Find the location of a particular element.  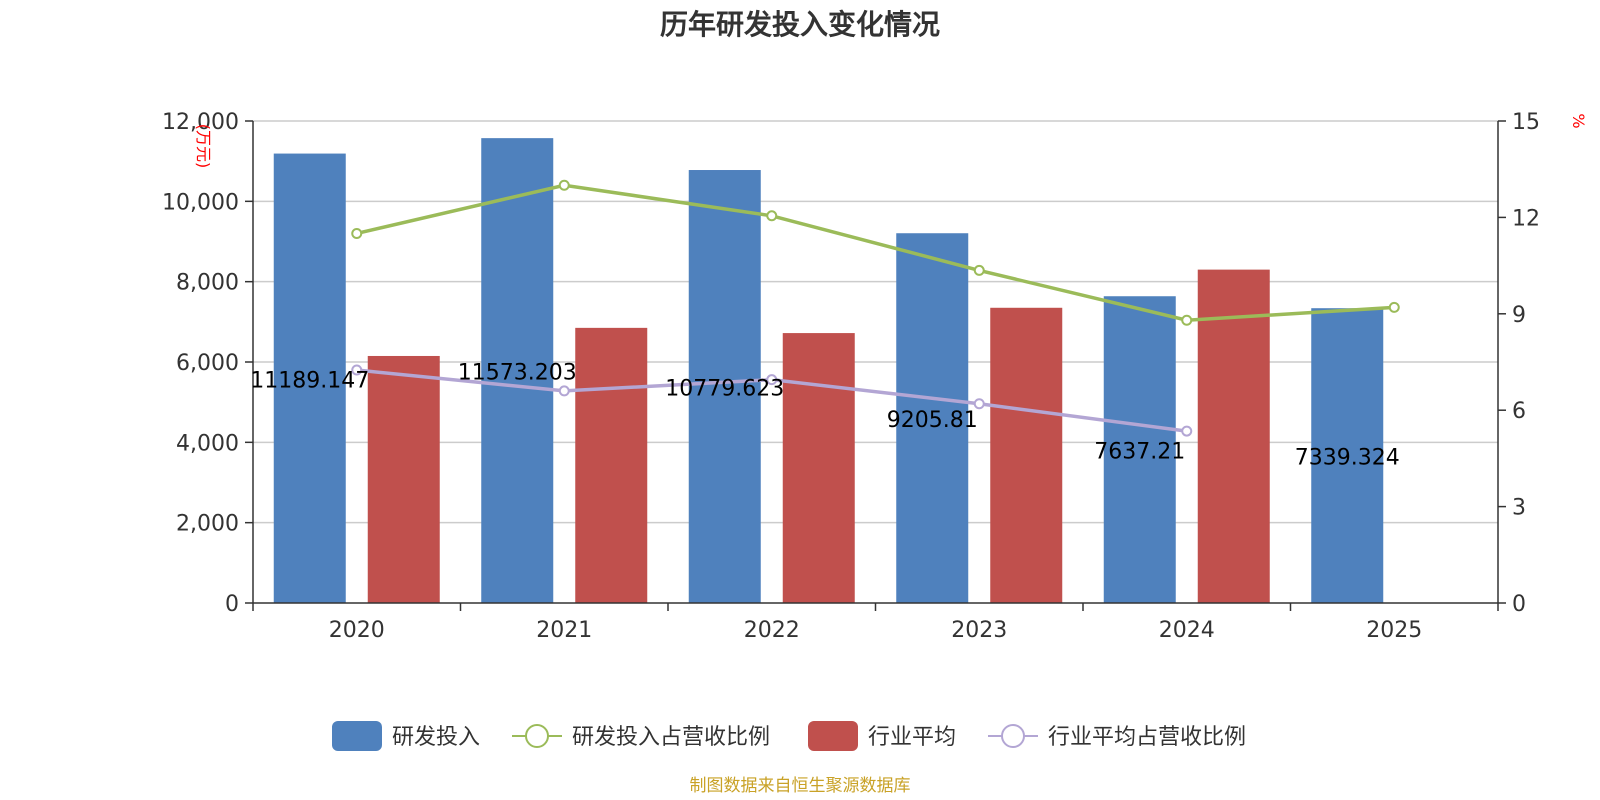

legend-item-行业平均占营收比例: 行业平均占营收比例 is located at coordinates (1117, 737).